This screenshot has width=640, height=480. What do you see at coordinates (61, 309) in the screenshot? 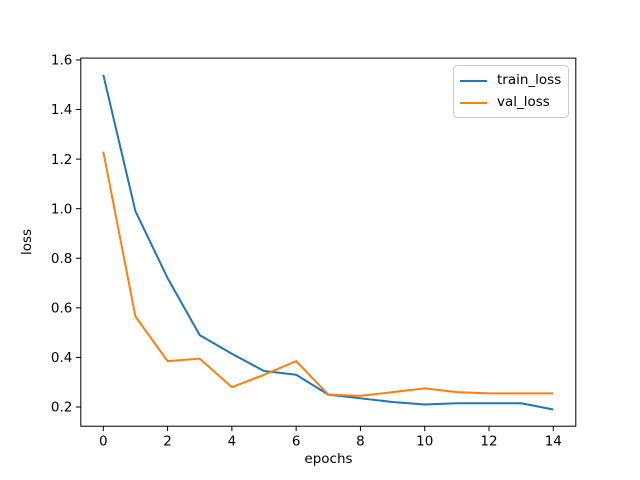
I see `y-tick-label: 0.6` at bounding box center [61, 309].